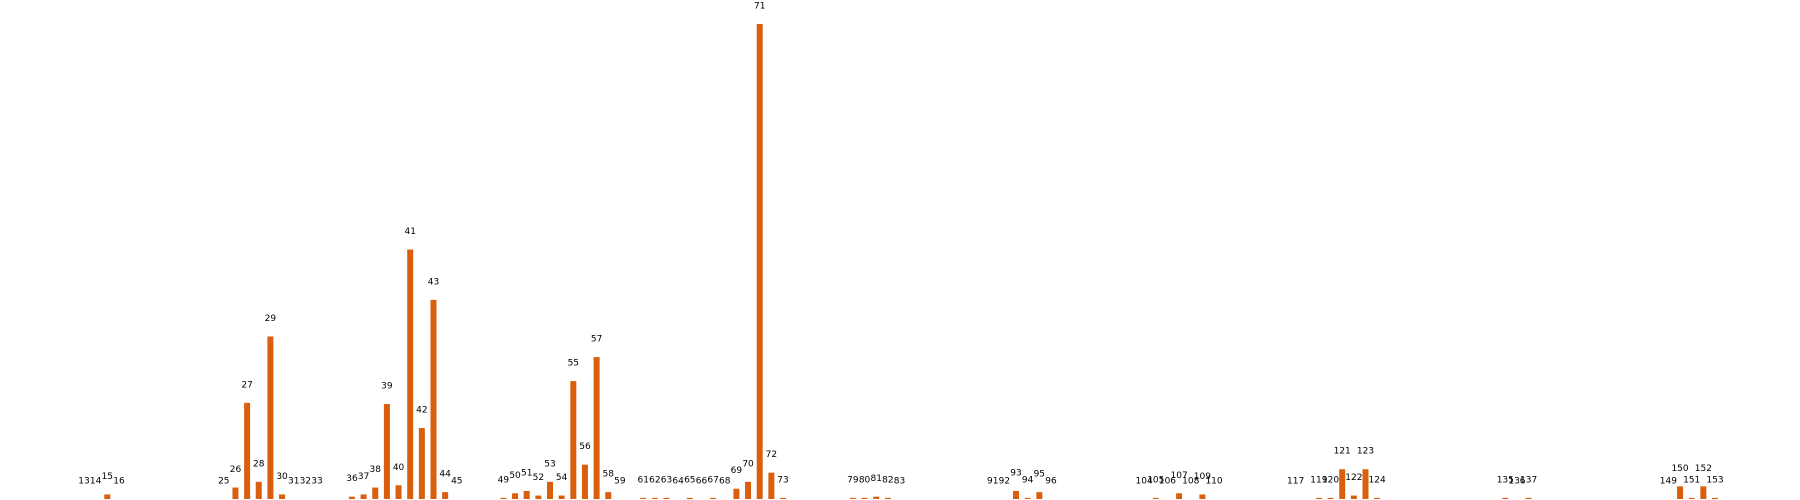  I want to click on bar-label: 65, so click(689, 480).